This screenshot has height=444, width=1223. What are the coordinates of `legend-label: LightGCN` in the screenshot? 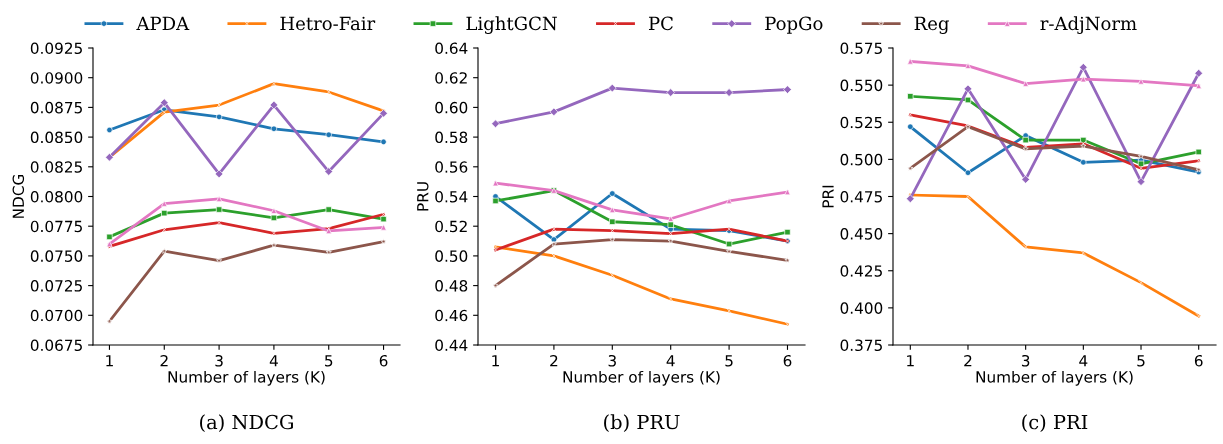 It's located at (511, 25).